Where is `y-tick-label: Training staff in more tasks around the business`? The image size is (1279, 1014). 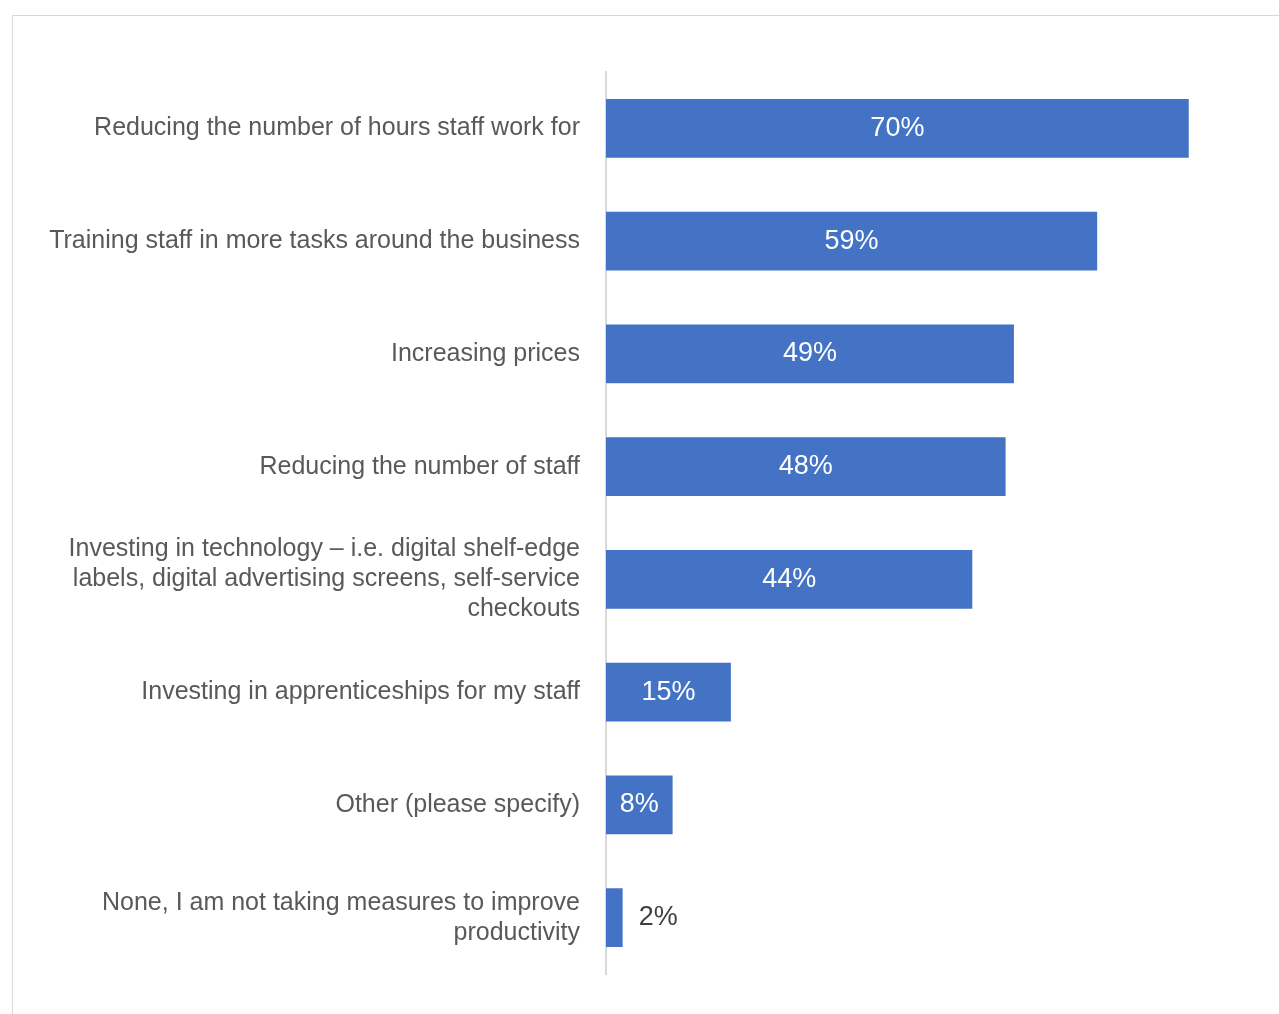 y-tick-label: Training staff in more tasks around the business is located at coordinates (314, 239).